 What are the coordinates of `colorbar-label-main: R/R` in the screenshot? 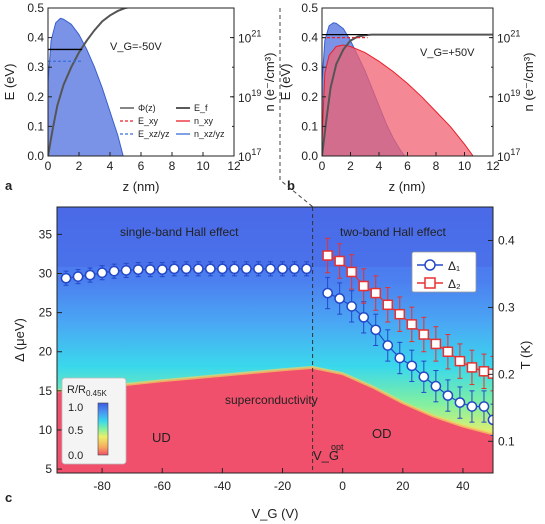 It's located at (76, 390).